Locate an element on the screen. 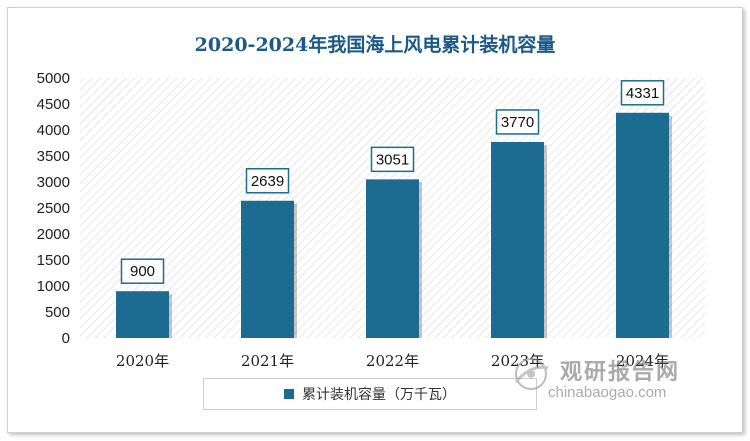  legend: 累计装机容量（万千瓦） is located at coordinates (370, 394).